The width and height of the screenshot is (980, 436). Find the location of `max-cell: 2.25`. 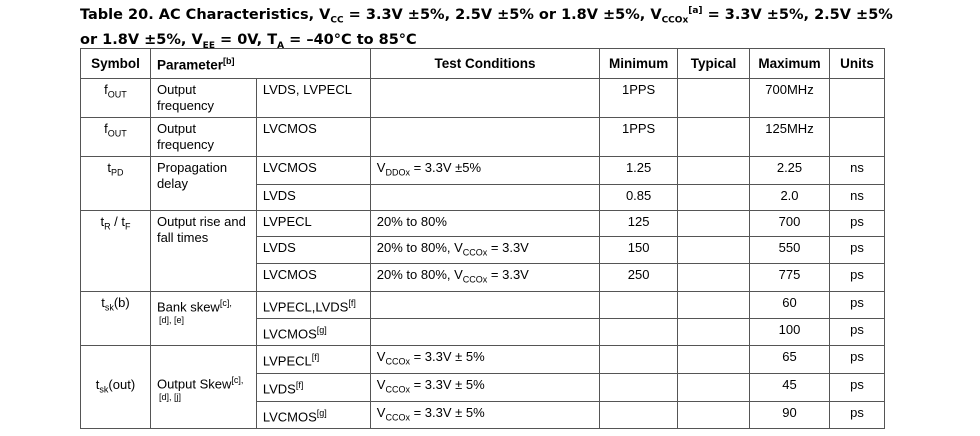

max-cell: 2.25 is located at coordinates (789, 170).